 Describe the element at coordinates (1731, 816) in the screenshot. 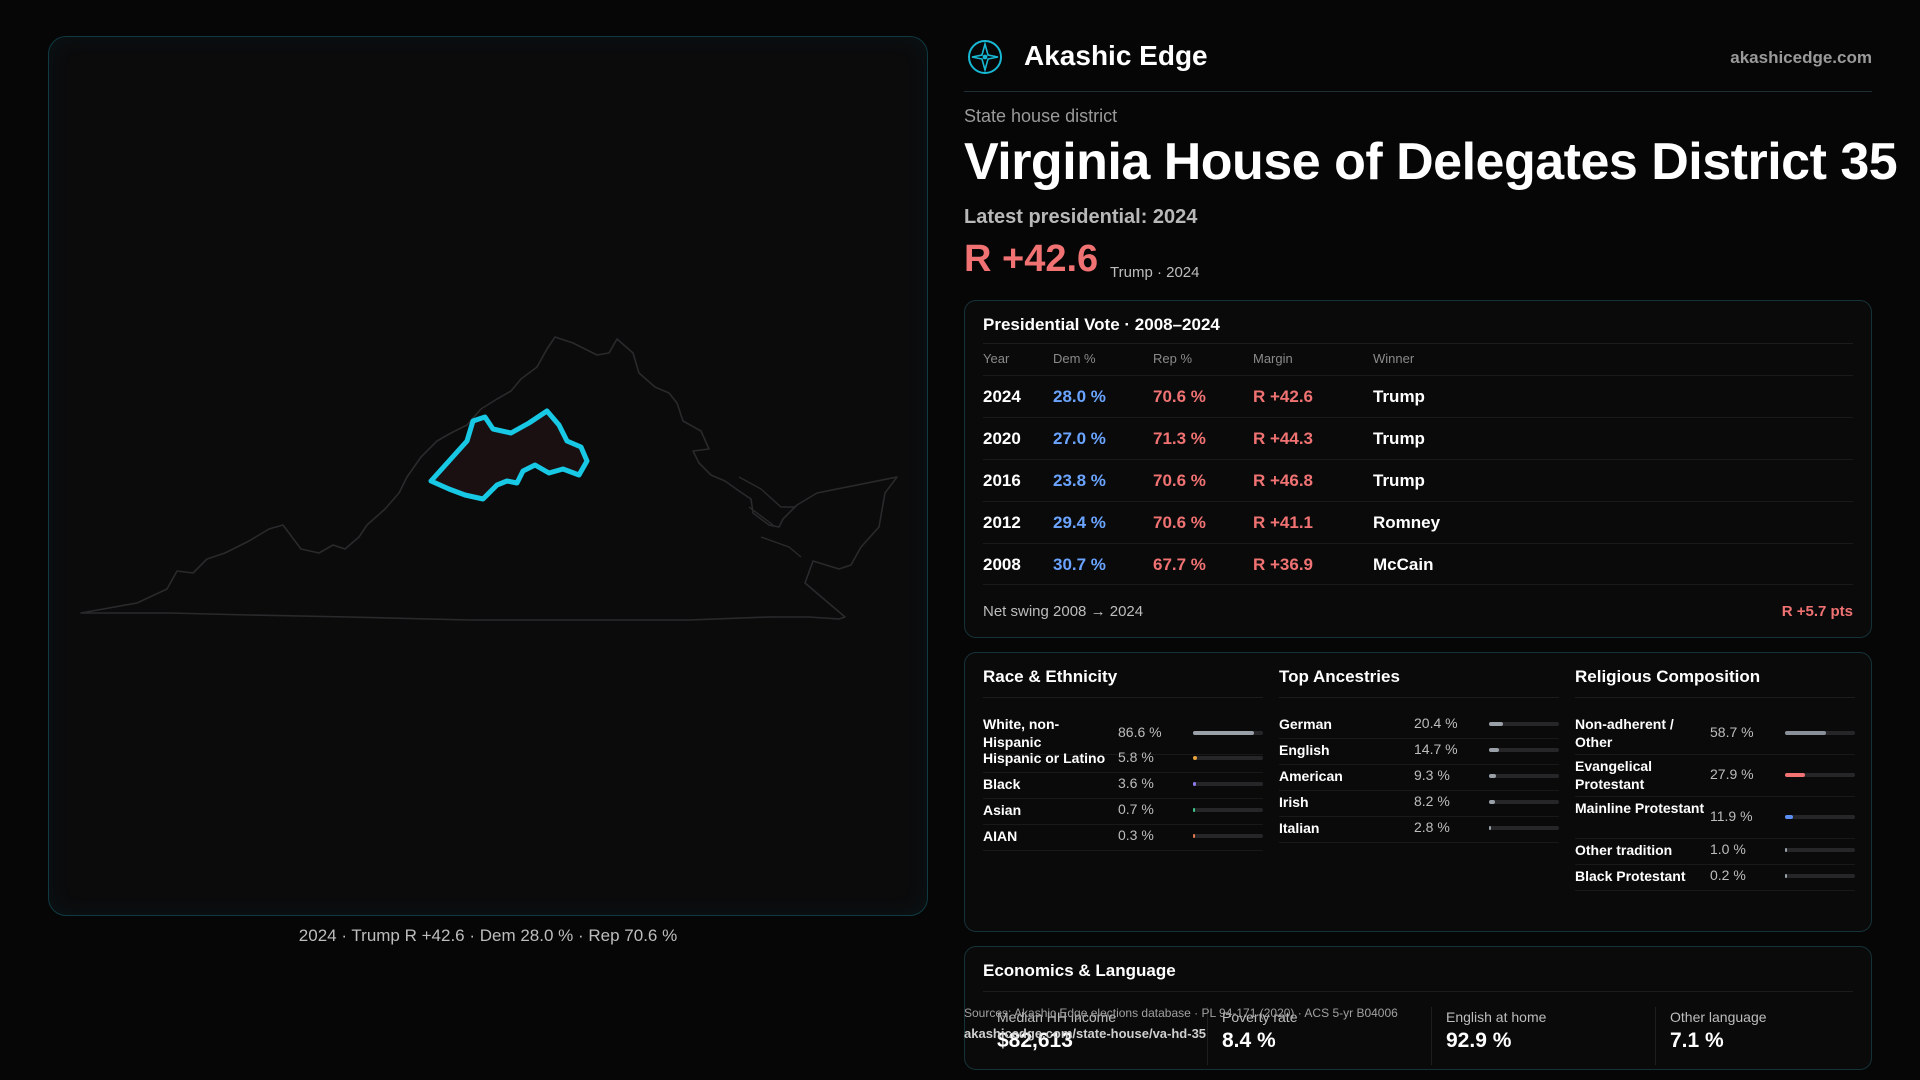

I see `item-value: 11.9 %` at that location.